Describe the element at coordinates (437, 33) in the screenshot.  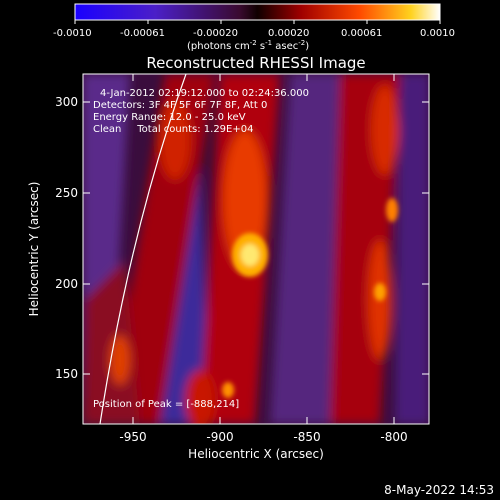
I see `colorbar-tick-label-5: 0.0010` at that location.